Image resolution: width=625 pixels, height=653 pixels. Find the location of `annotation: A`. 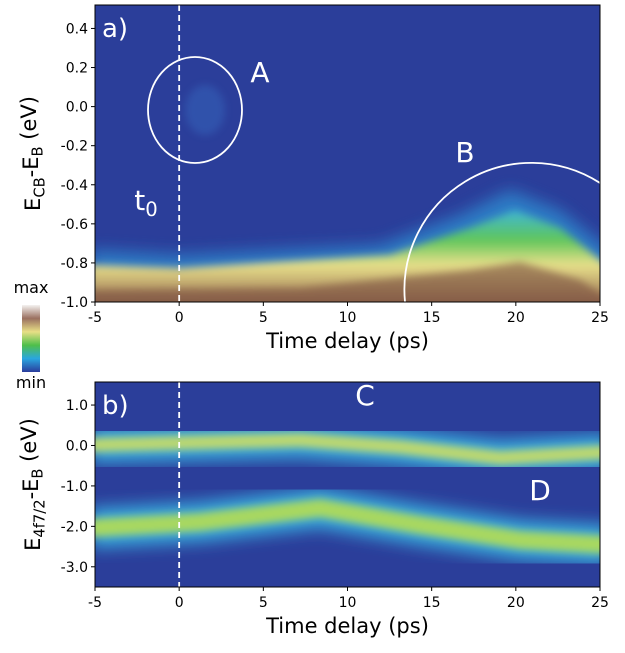

annotation: A is located at coordinates (259, 72).